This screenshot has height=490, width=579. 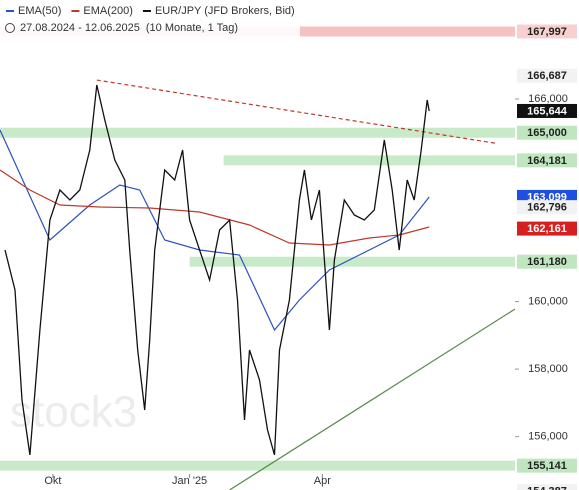 I want to click on x-tick-label: Apr, so click(x=322, y=481).